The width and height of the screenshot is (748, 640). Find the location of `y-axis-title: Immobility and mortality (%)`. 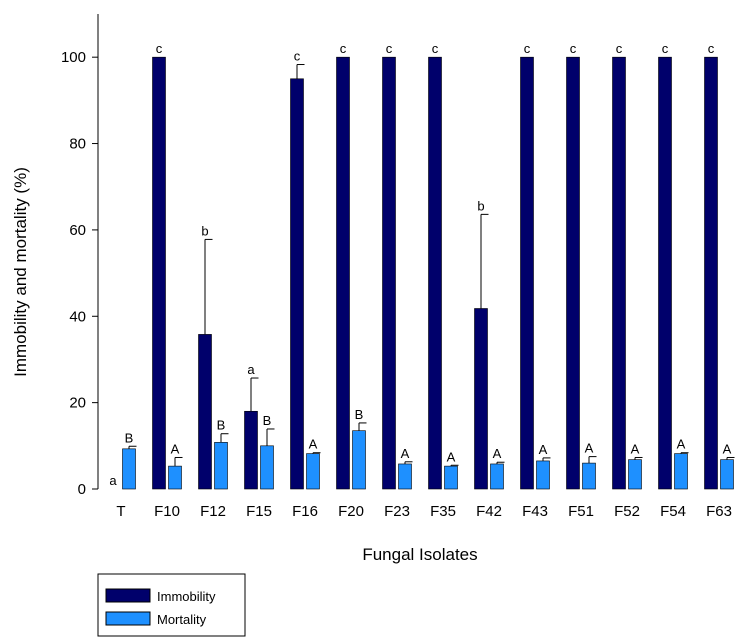

y-axis-title: Immobility and mortality (%) is located at coordinates (20, 272).